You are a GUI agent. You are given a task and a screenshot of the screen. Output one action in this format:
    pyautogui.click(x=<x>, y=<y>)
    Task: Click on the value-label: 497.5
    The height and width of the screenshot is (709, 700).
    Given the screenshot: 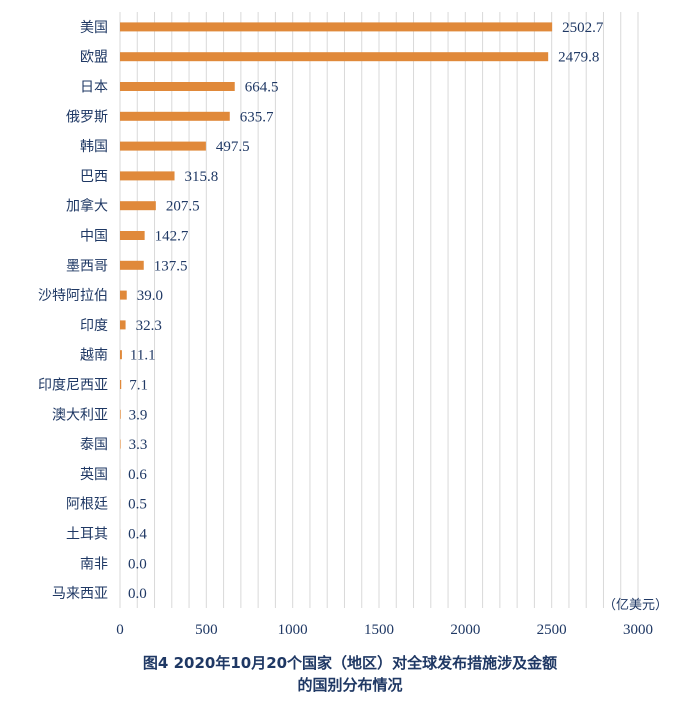 What is the action you would take?
    pyautogui.click(x=233, y=147)
    